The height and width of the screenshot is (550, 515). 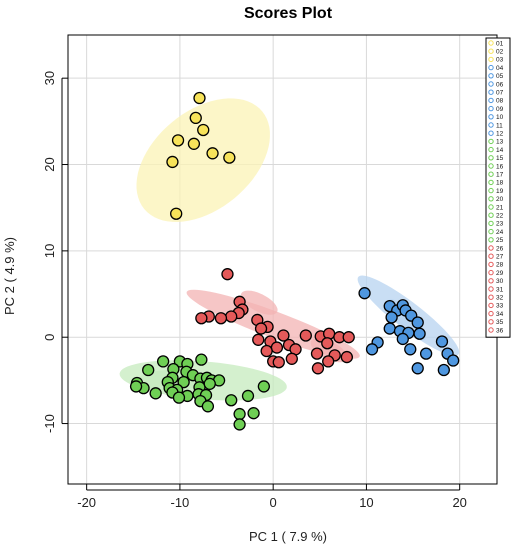 I want to click on legend-label: 24, so click(x=500, y=232).